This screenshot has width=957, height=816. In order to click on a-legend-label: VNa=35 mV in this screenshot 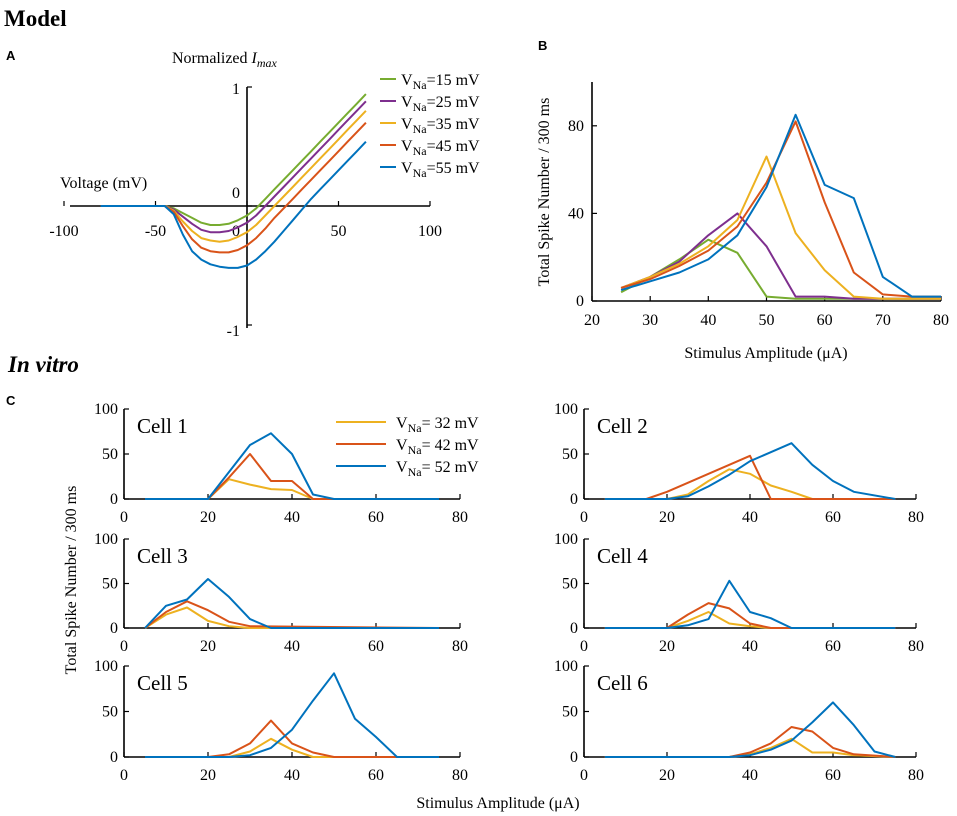, I will do `click(440, 126)`.